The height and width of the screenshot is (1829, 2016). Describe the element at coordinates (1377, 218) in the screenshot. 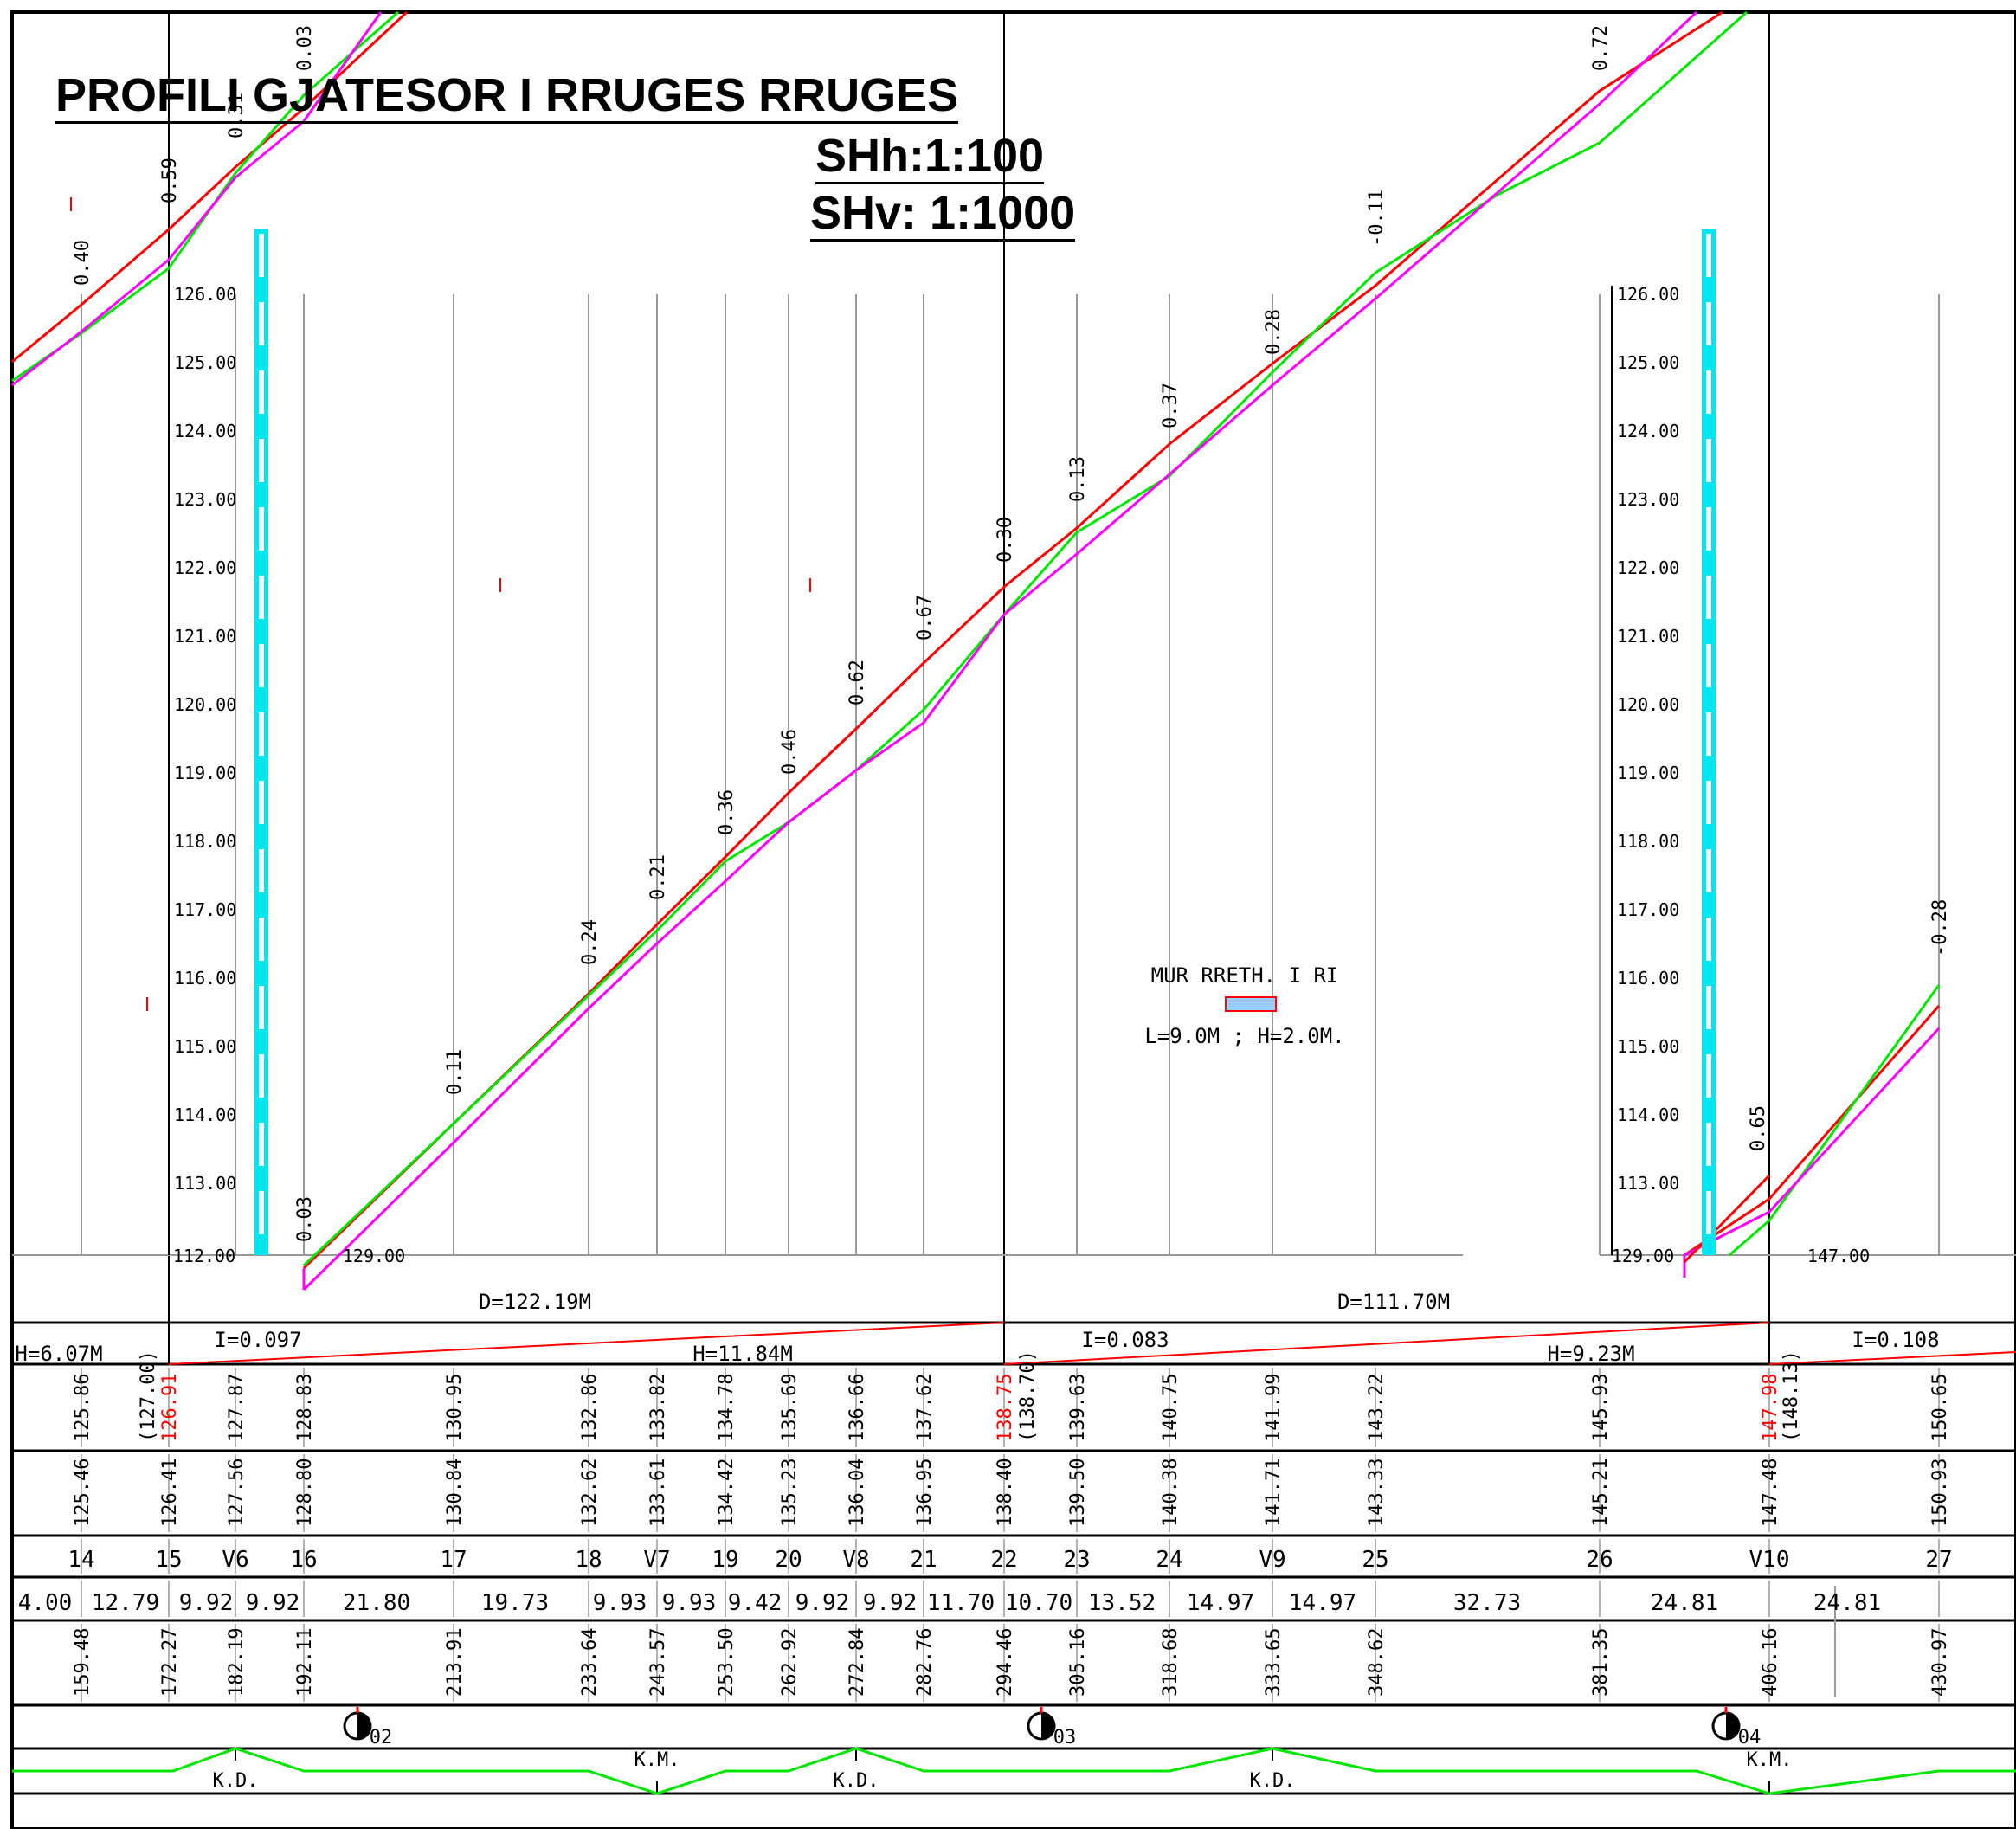

I see `depth-label: -0.11` at that location.